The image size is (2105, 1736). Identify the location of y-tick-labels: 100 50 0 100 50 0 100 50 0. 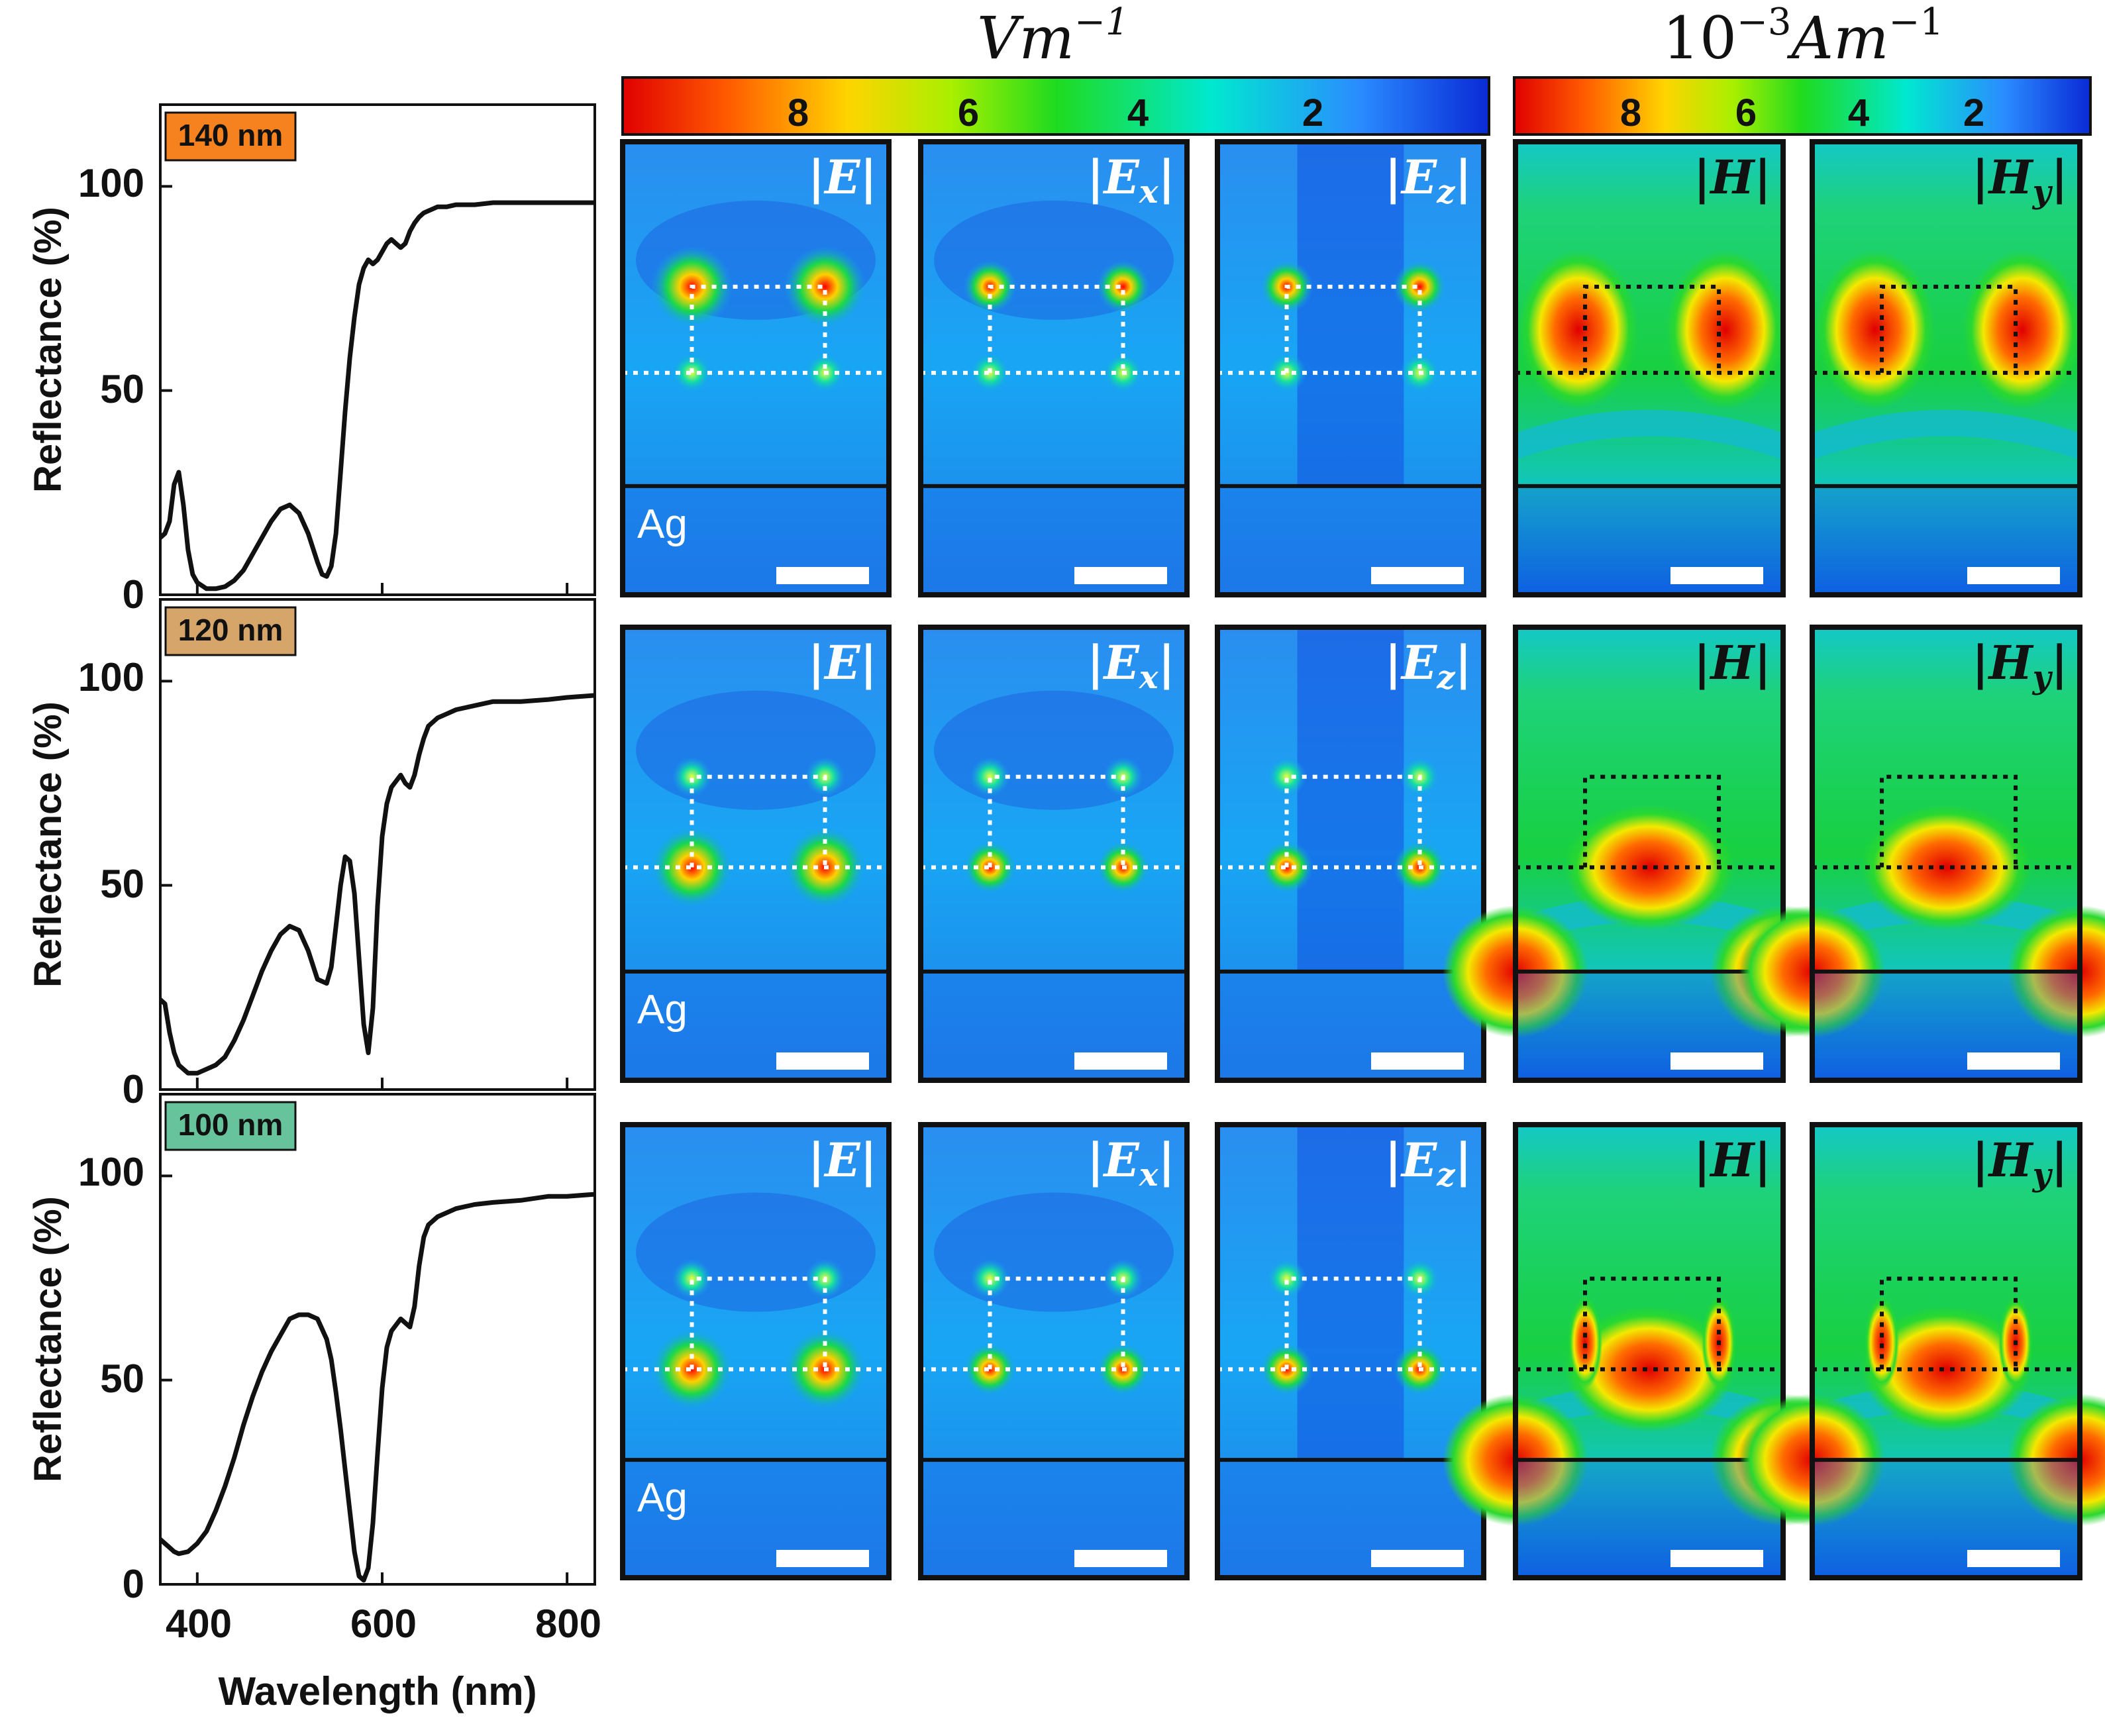
(111, 883).